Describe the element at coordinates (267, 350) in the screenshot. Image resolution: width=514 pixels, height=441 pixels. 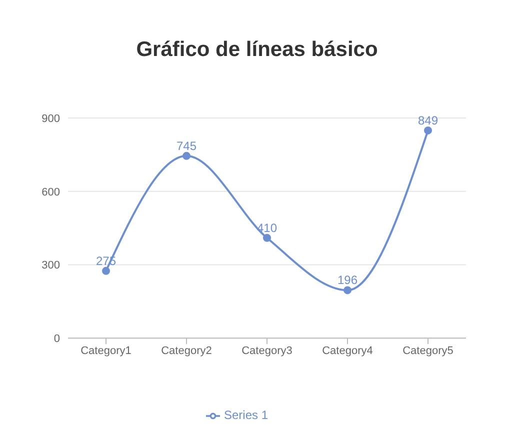
I see `x-tick-label: Category3` at that location.